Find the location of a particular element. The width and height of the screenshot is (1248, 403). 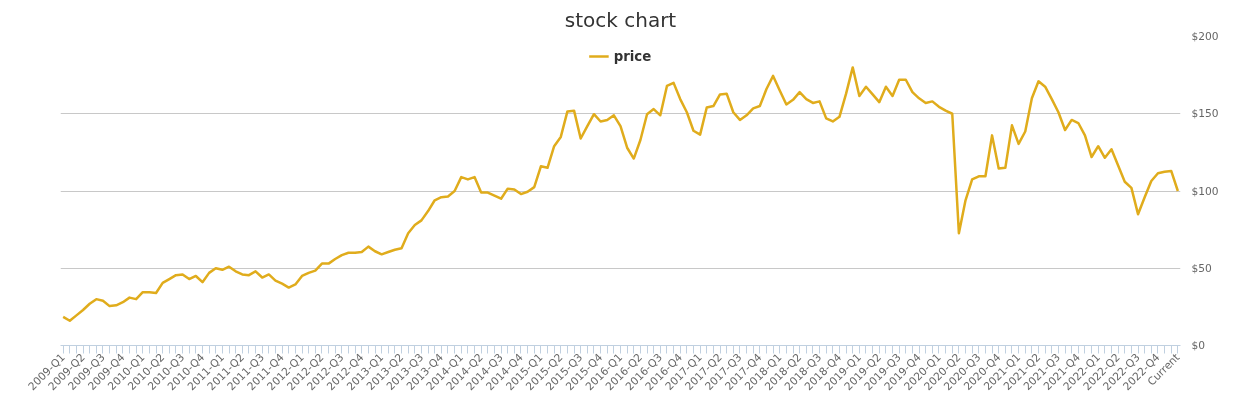

y-tick-label: $100 is located at coordinates (1205, 191).